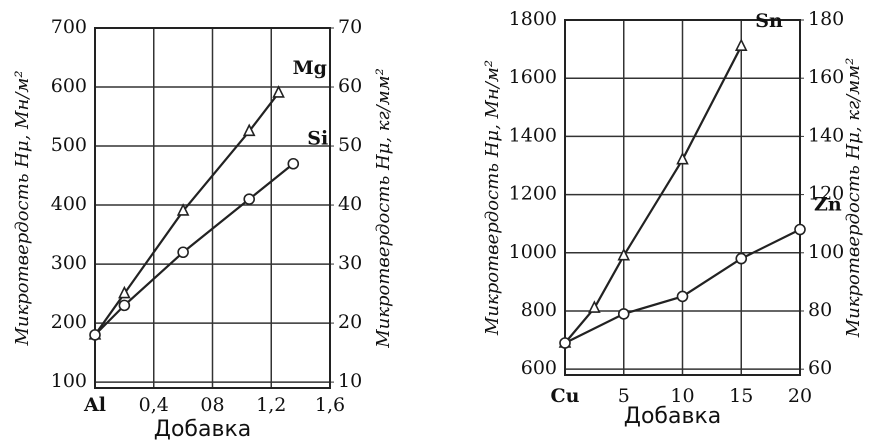 The width and height of the screenshot is (889, 448). Describe the element at coordinates (820, 310) in the screenshot. I see `y2-tick-label: 80` at that location.